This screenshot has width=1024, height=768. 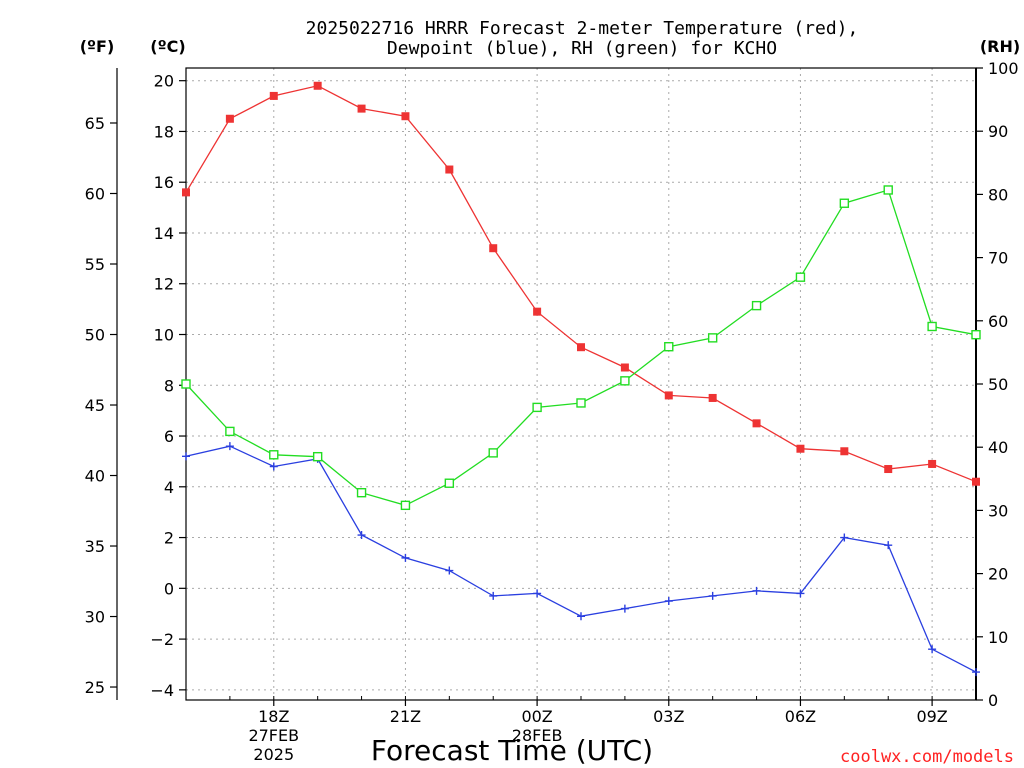 I want to click on fahrenheit-unit-label: (ºF), so click(x=97, y=46).